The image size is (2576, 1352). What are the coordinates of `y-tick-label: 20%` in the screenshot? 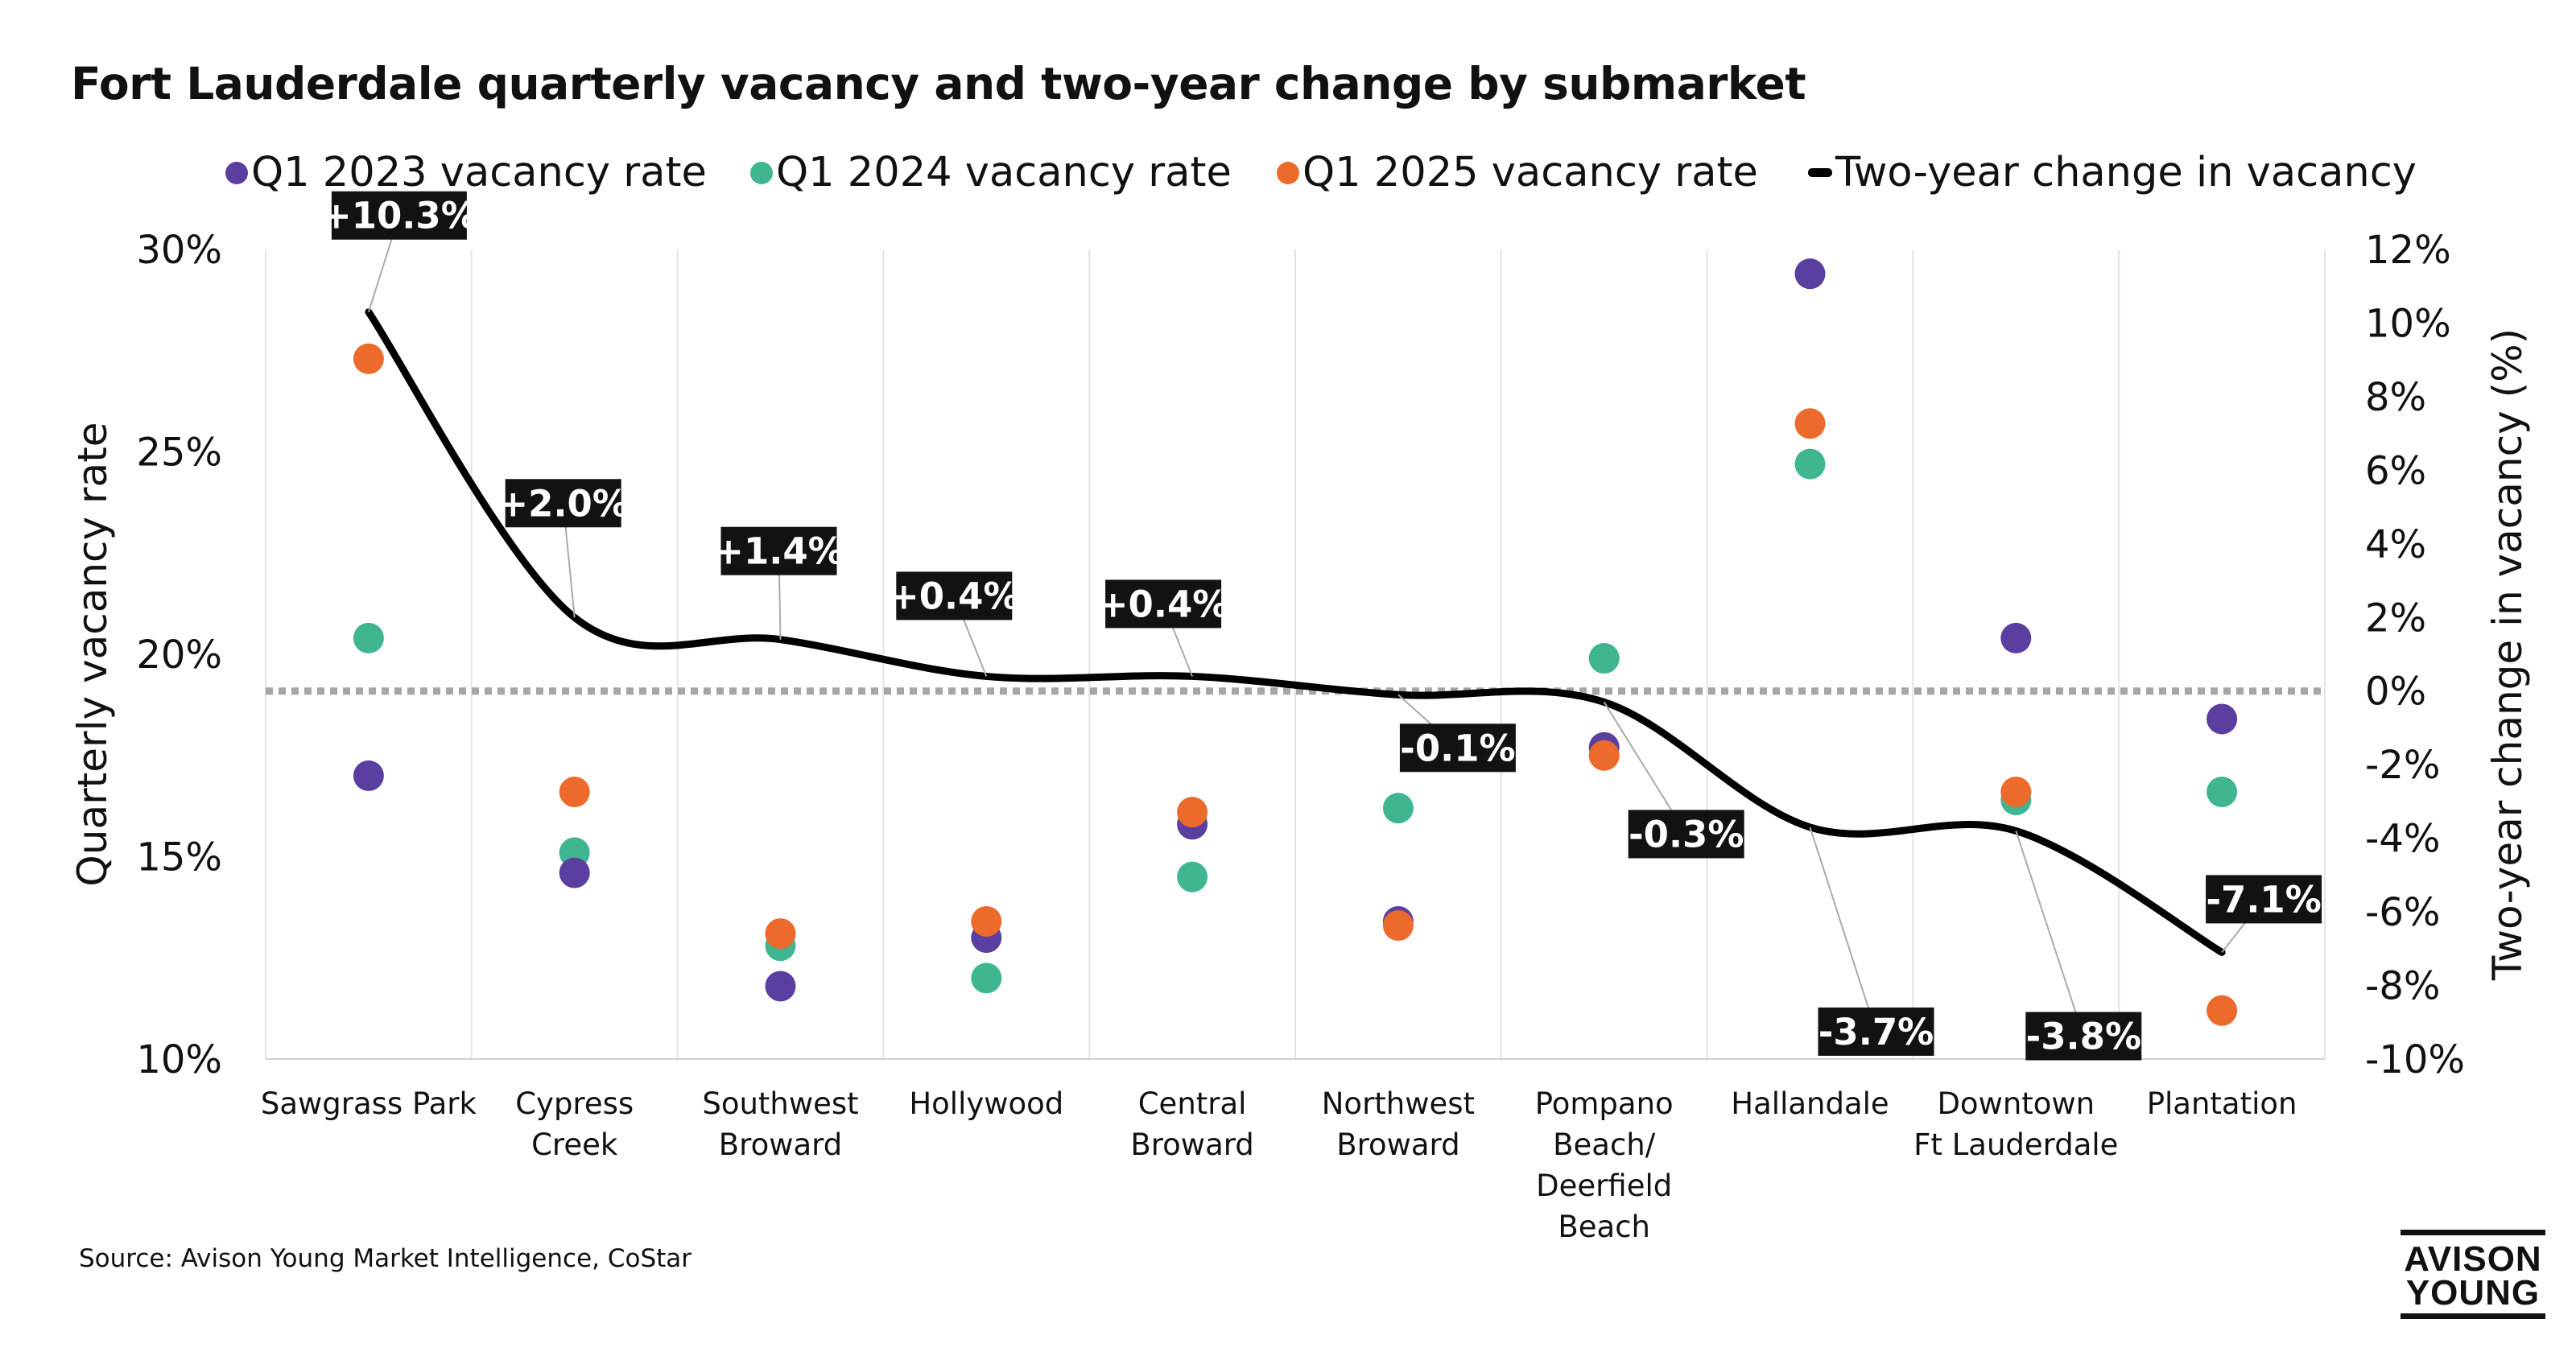 It's located at (179, 655).